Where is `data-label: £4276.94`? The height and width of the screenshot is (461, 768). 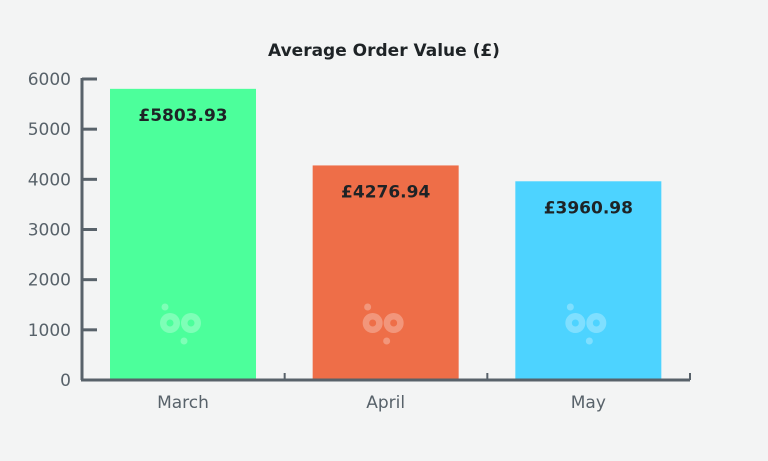 data-label: £4276.94 is located at coordinates (385, 192).